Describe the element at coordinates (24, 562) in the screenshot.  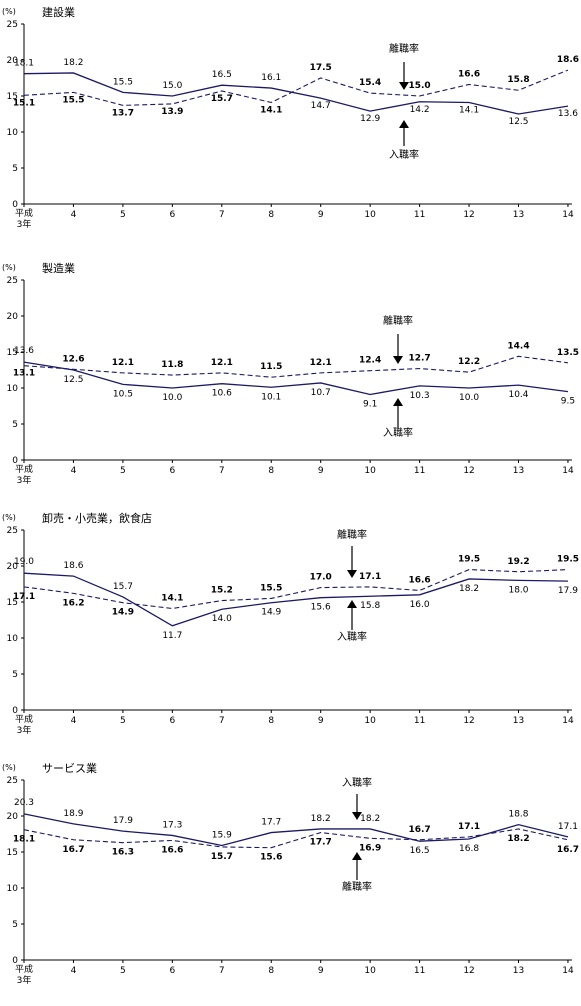
I see `data-label-nyushoku: 19.0` at that location.